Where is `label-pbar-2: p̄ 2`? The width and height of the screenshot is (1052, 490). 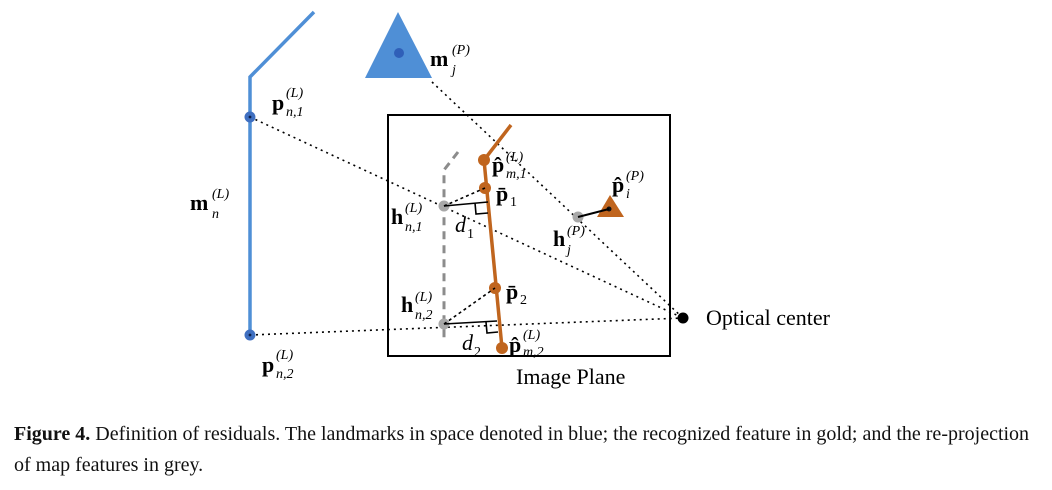 label-pbar-2: p̄ 2 is located at coordinates (516, 293).